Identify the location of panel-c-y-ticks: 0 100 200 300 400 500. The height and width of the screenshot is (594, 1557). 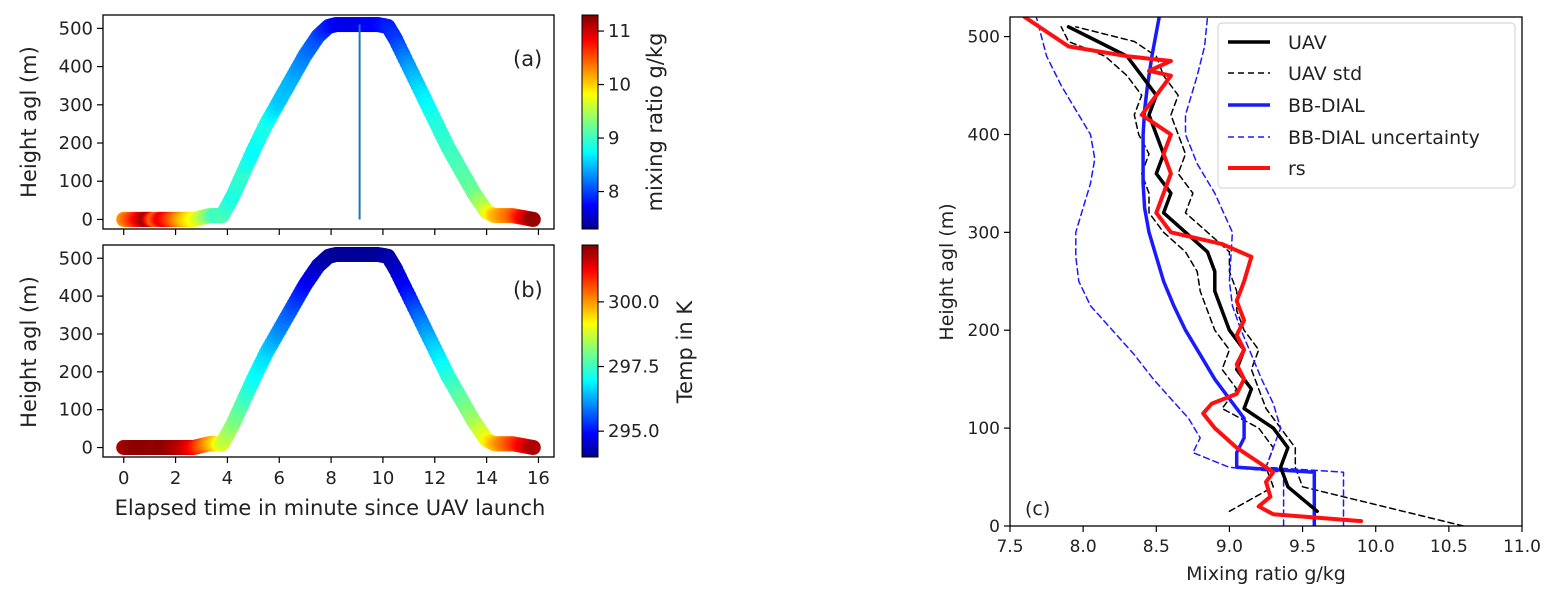
(989, 282).